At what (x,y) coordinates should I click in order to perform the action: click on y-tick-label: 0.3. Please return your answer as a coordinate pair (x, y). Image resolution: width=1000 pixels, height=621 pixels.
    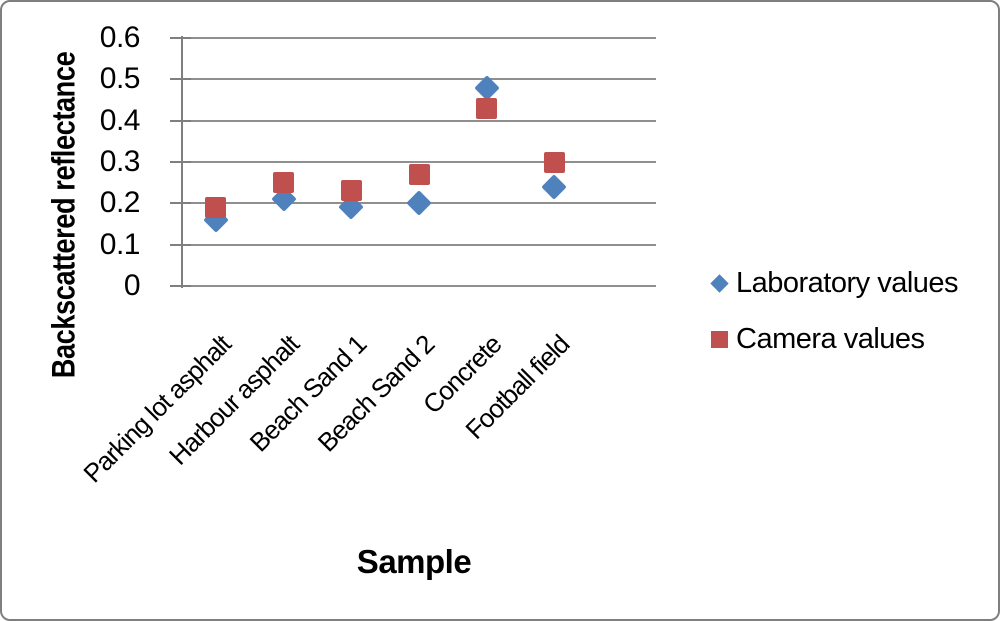
    Looking at the image, I should click on (120, 161).